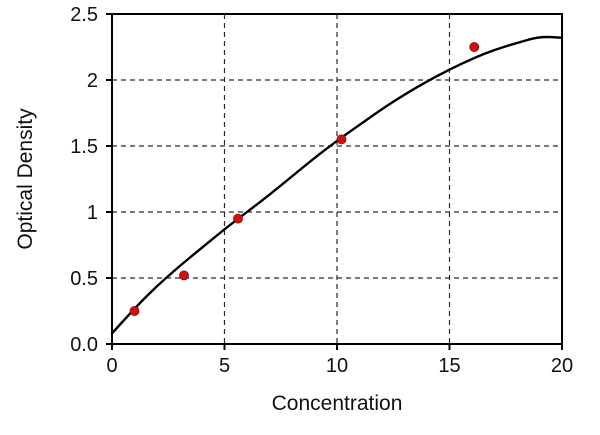 The image size is (600, 435). What do you see at coordinates (84, 345) in the screenshot?
I see `y-tick-label: 0.0` at bounding box center [84, 345].